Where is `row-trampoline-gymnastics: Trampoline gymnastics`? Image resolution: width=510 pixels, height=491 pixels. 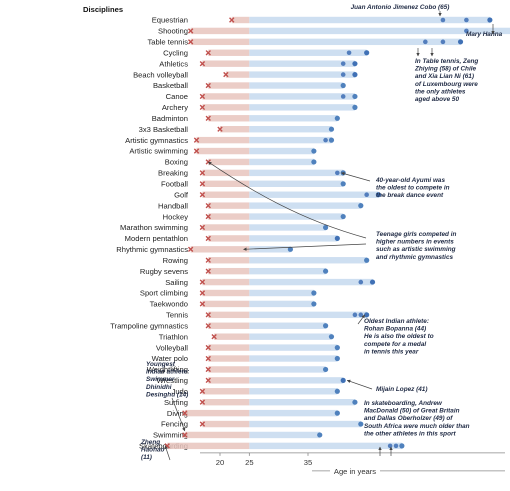
row-trampoline-gymnastics: Trampoline gymnastics is located at coordinates (219, 325).